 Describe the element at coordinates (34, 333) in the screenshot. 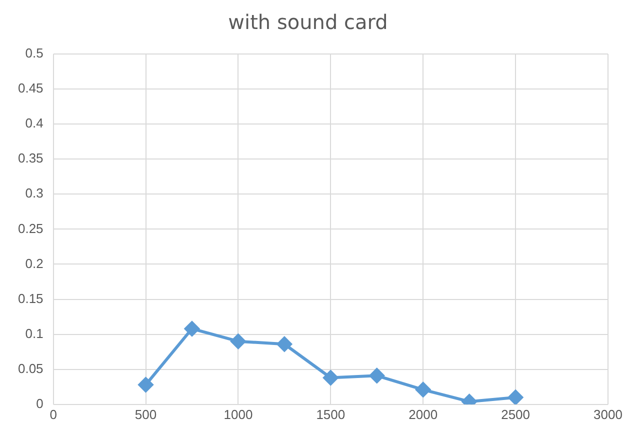

I see `y-tick-label: 0.1` at that location.